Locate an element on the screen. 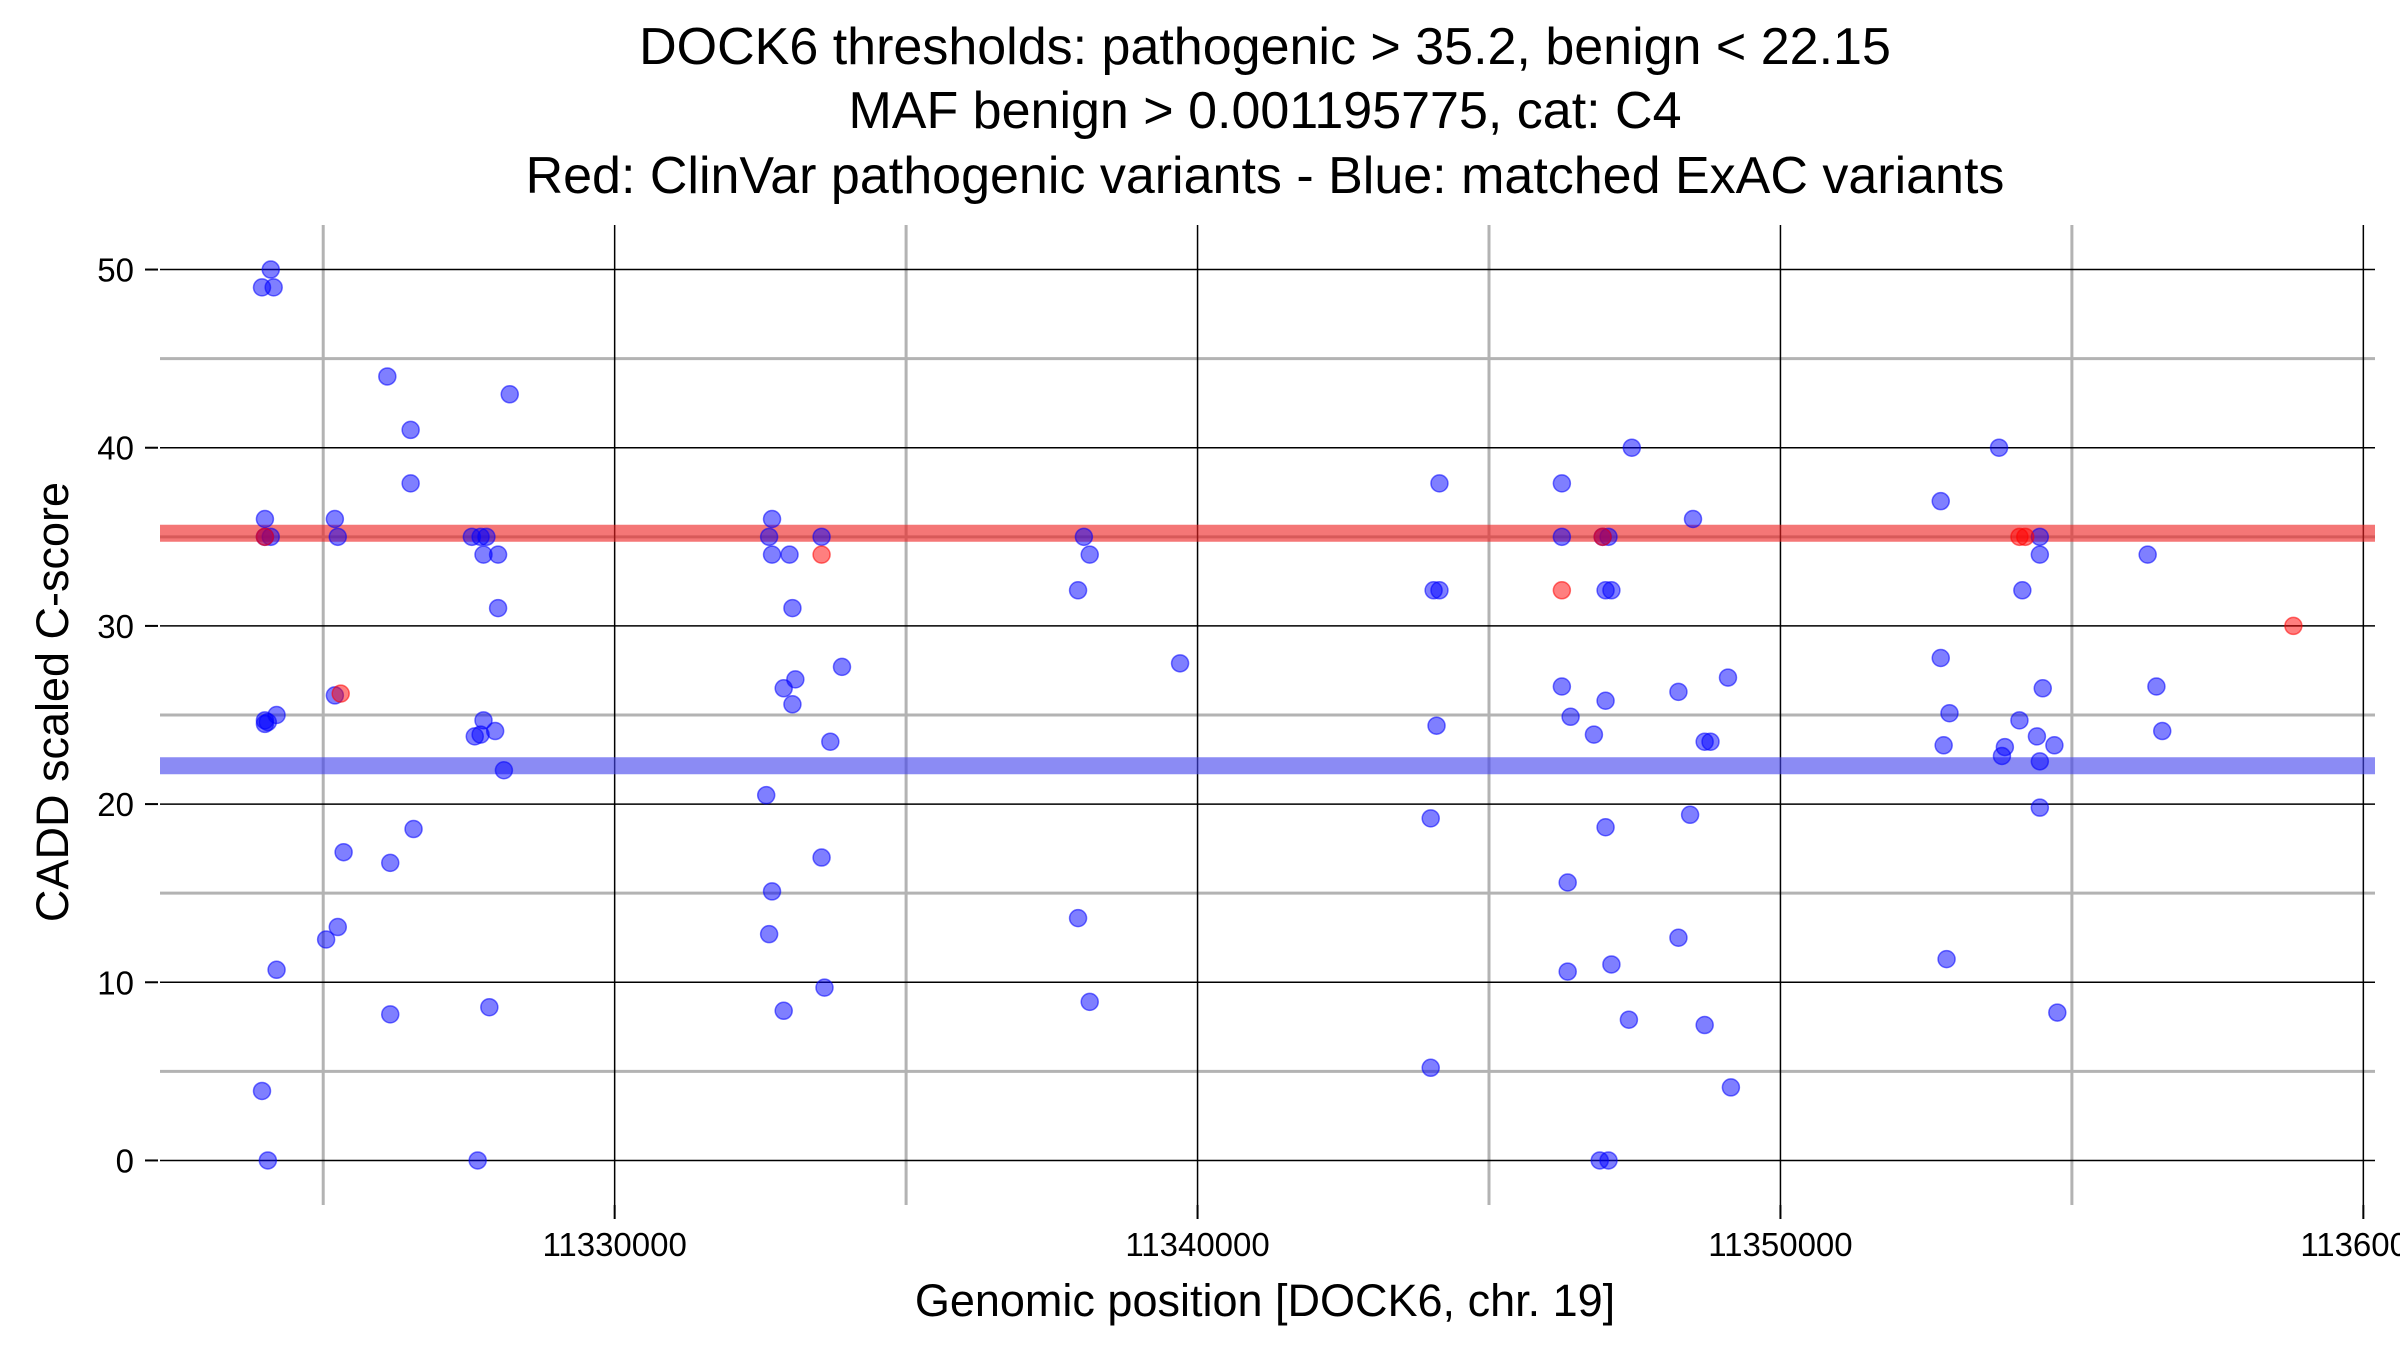  y-tick-label: 30 is located at coordinates (115, 626).